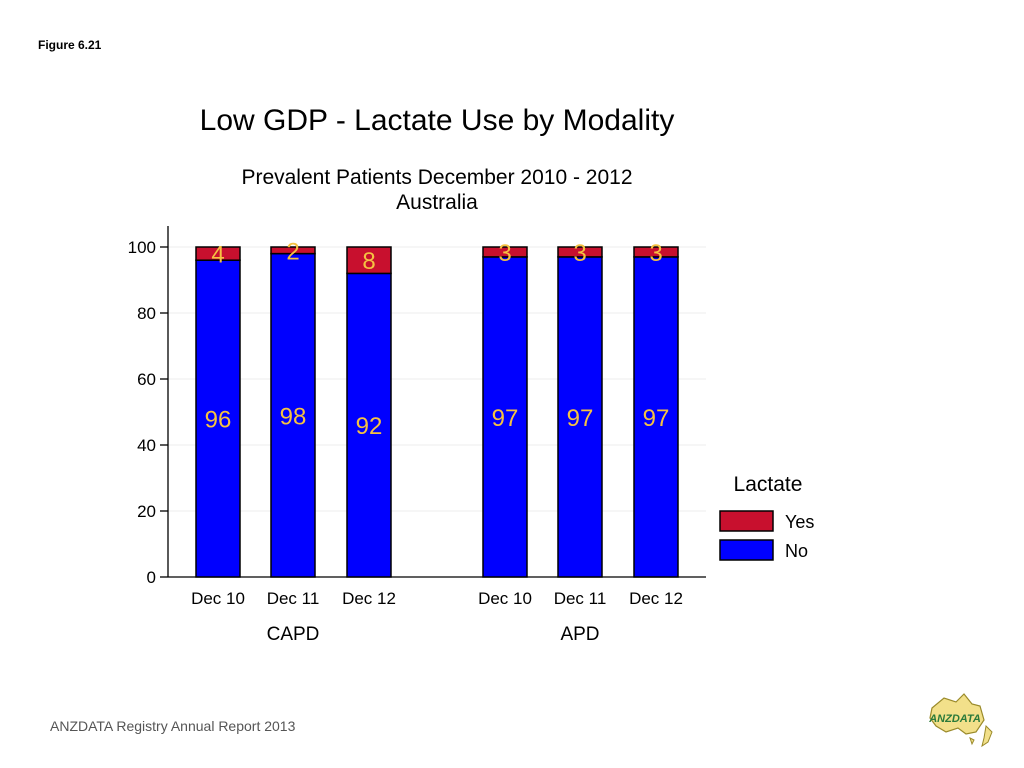 This screenshot has width=1024, height=768. I want to click on y-tick-label: 60, so click(146, 379).